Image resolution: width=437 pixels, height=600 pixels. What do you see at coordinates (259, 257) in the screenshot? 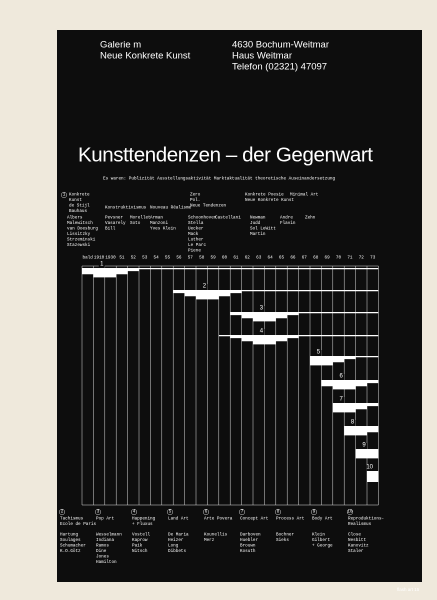
I see `year-label: 63` at bounding box center [259, 257].